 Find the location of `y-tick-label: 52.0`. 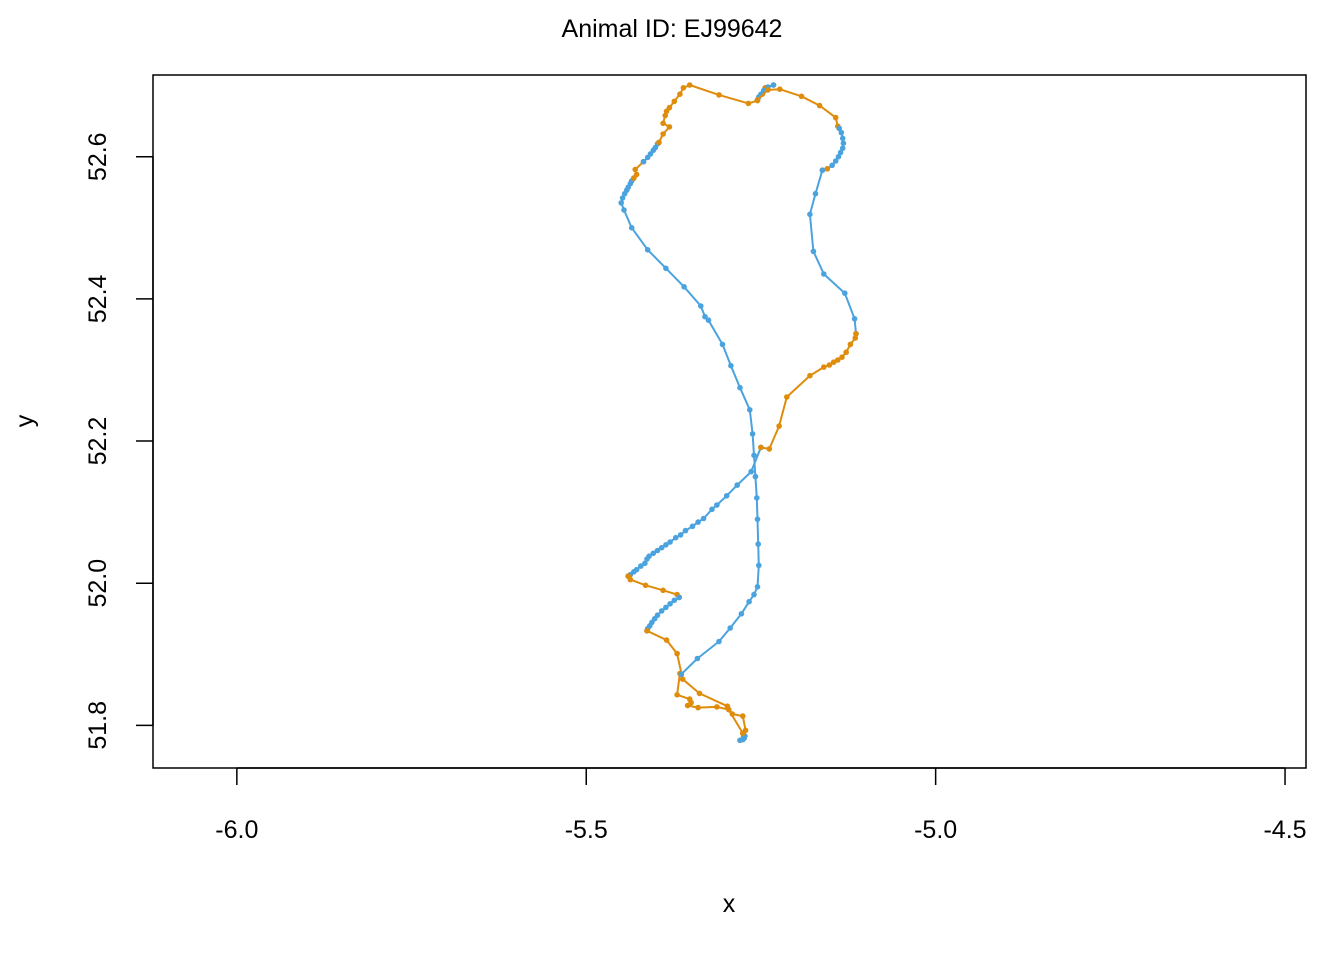

y-tick-label: 52.0 is located at coordinates (98, 583).